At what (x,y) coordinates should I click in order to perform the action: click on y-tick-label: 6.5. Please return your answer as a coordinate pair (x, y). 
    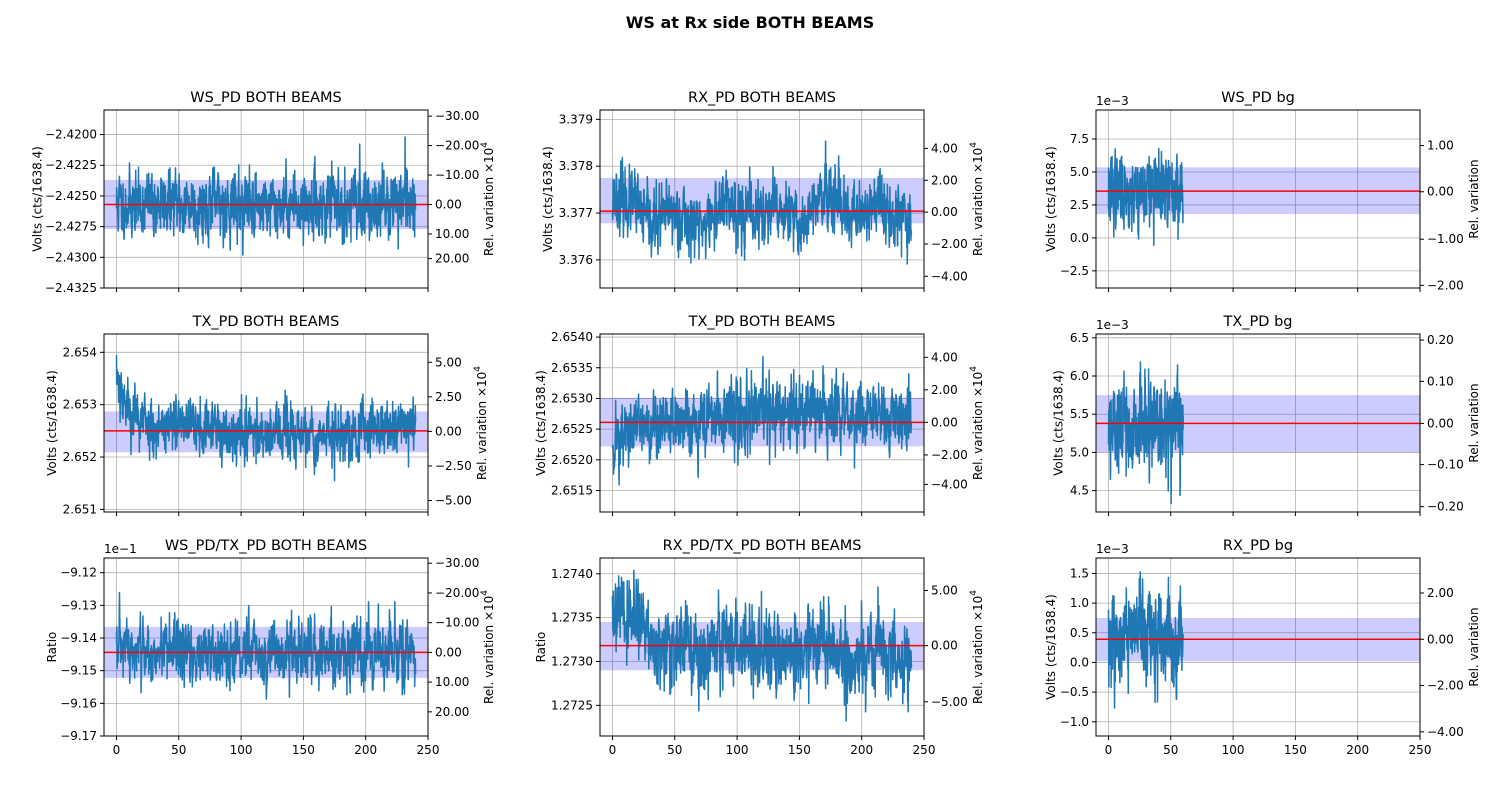
    Looking at the image, I should click on (1079, 338).